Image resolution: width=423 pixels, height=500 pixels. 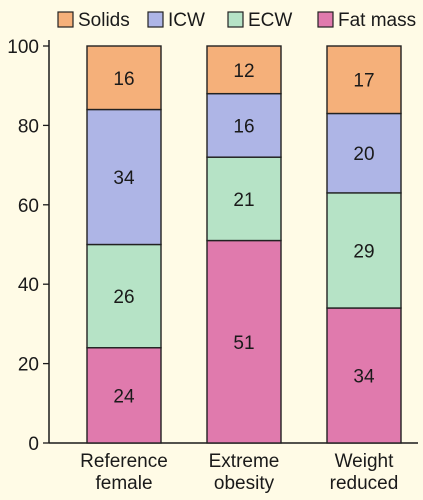 I want to click on legend-label-ecw: ECW, so click(x=270, y=20).